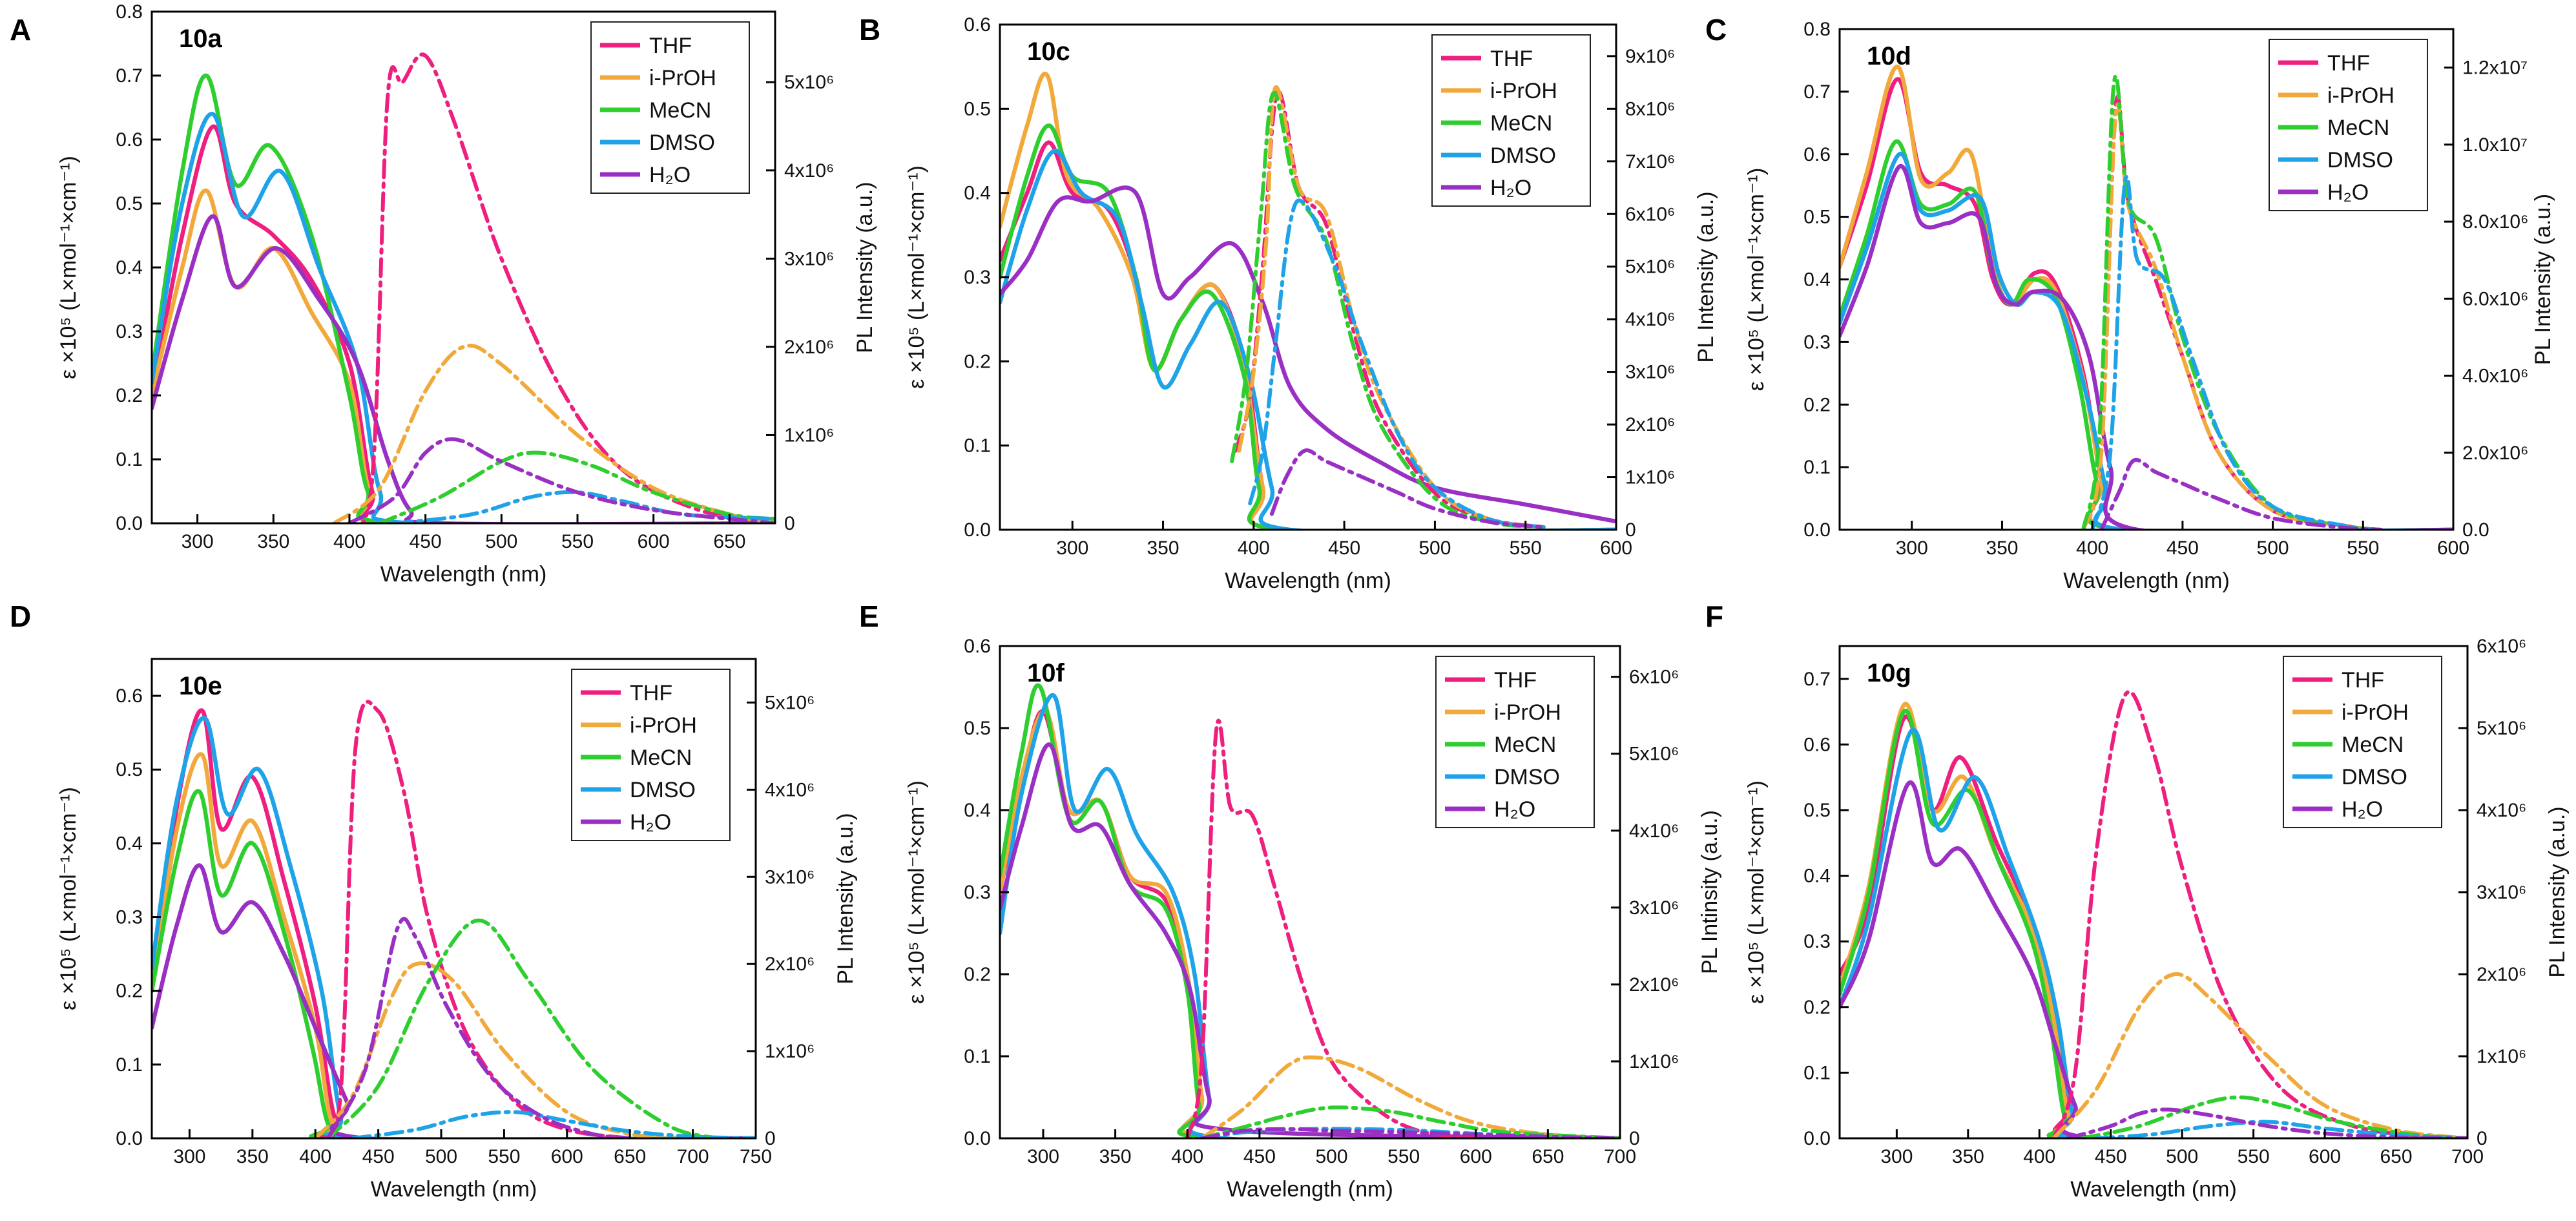  I want to click on series-thf-emission-line, so click(2246, 914).